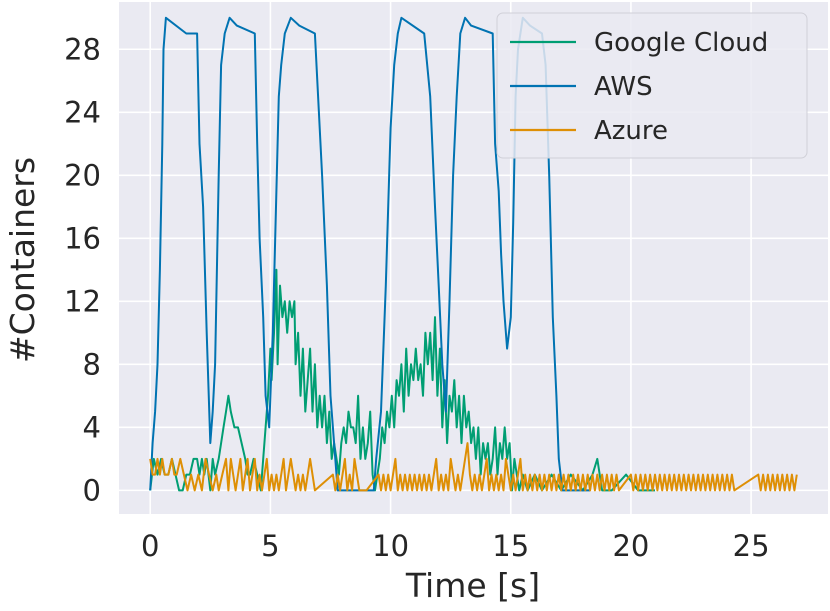 The image size is (830, 611). I want to click on x-tick-label-5: 25, so click(751, 546).